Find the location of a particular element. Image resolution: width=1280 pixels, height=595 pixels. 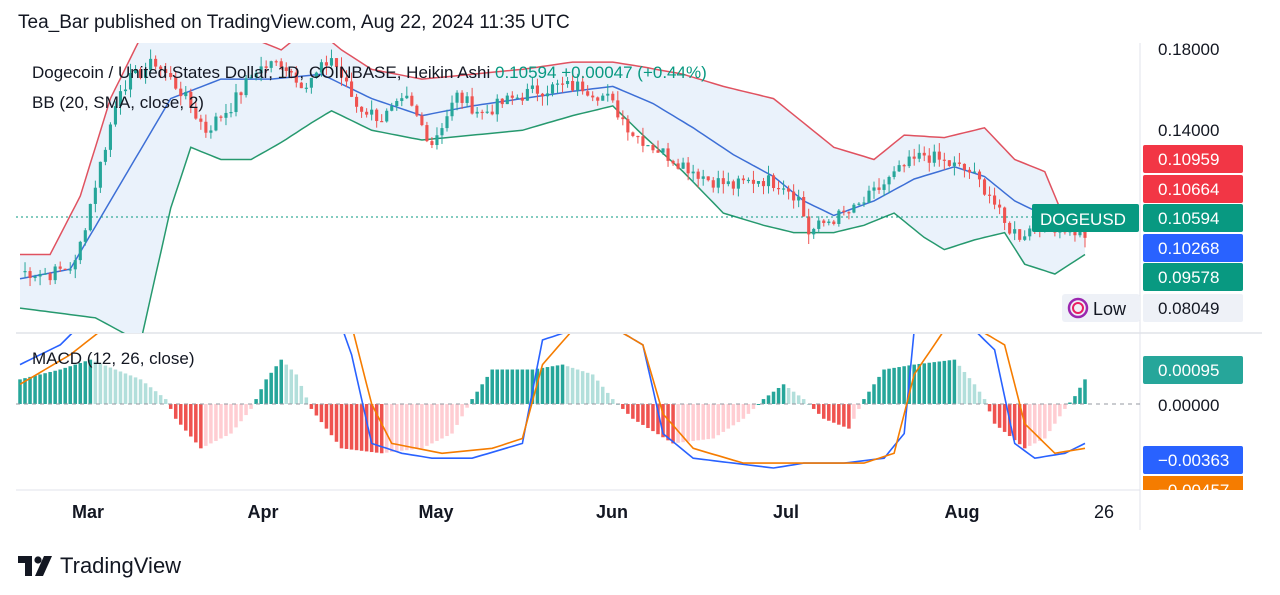

tradingview-brand: TradingView is located at coordinates (99, 566).